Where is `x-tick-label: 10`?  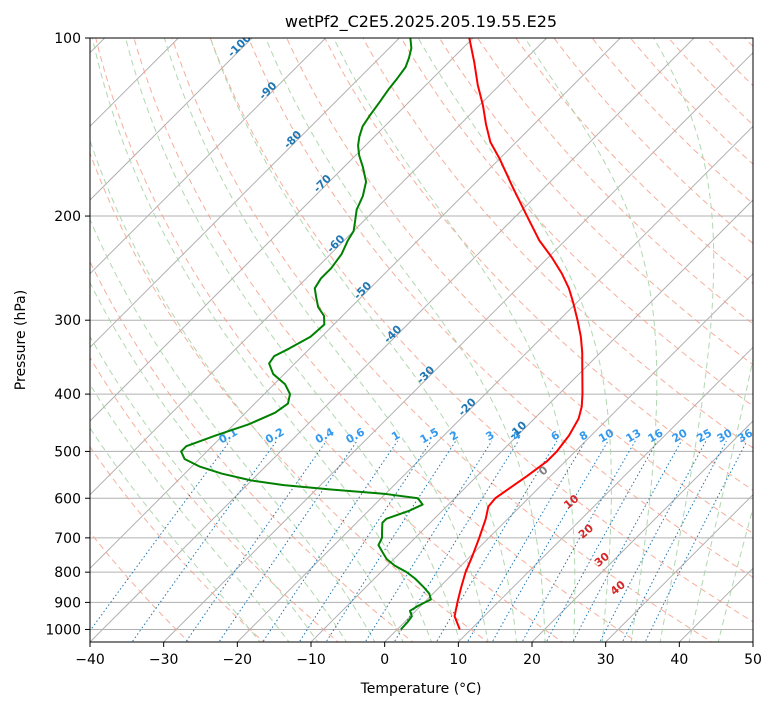
x-tick-label: 10 is located at coordinates (458, 660).